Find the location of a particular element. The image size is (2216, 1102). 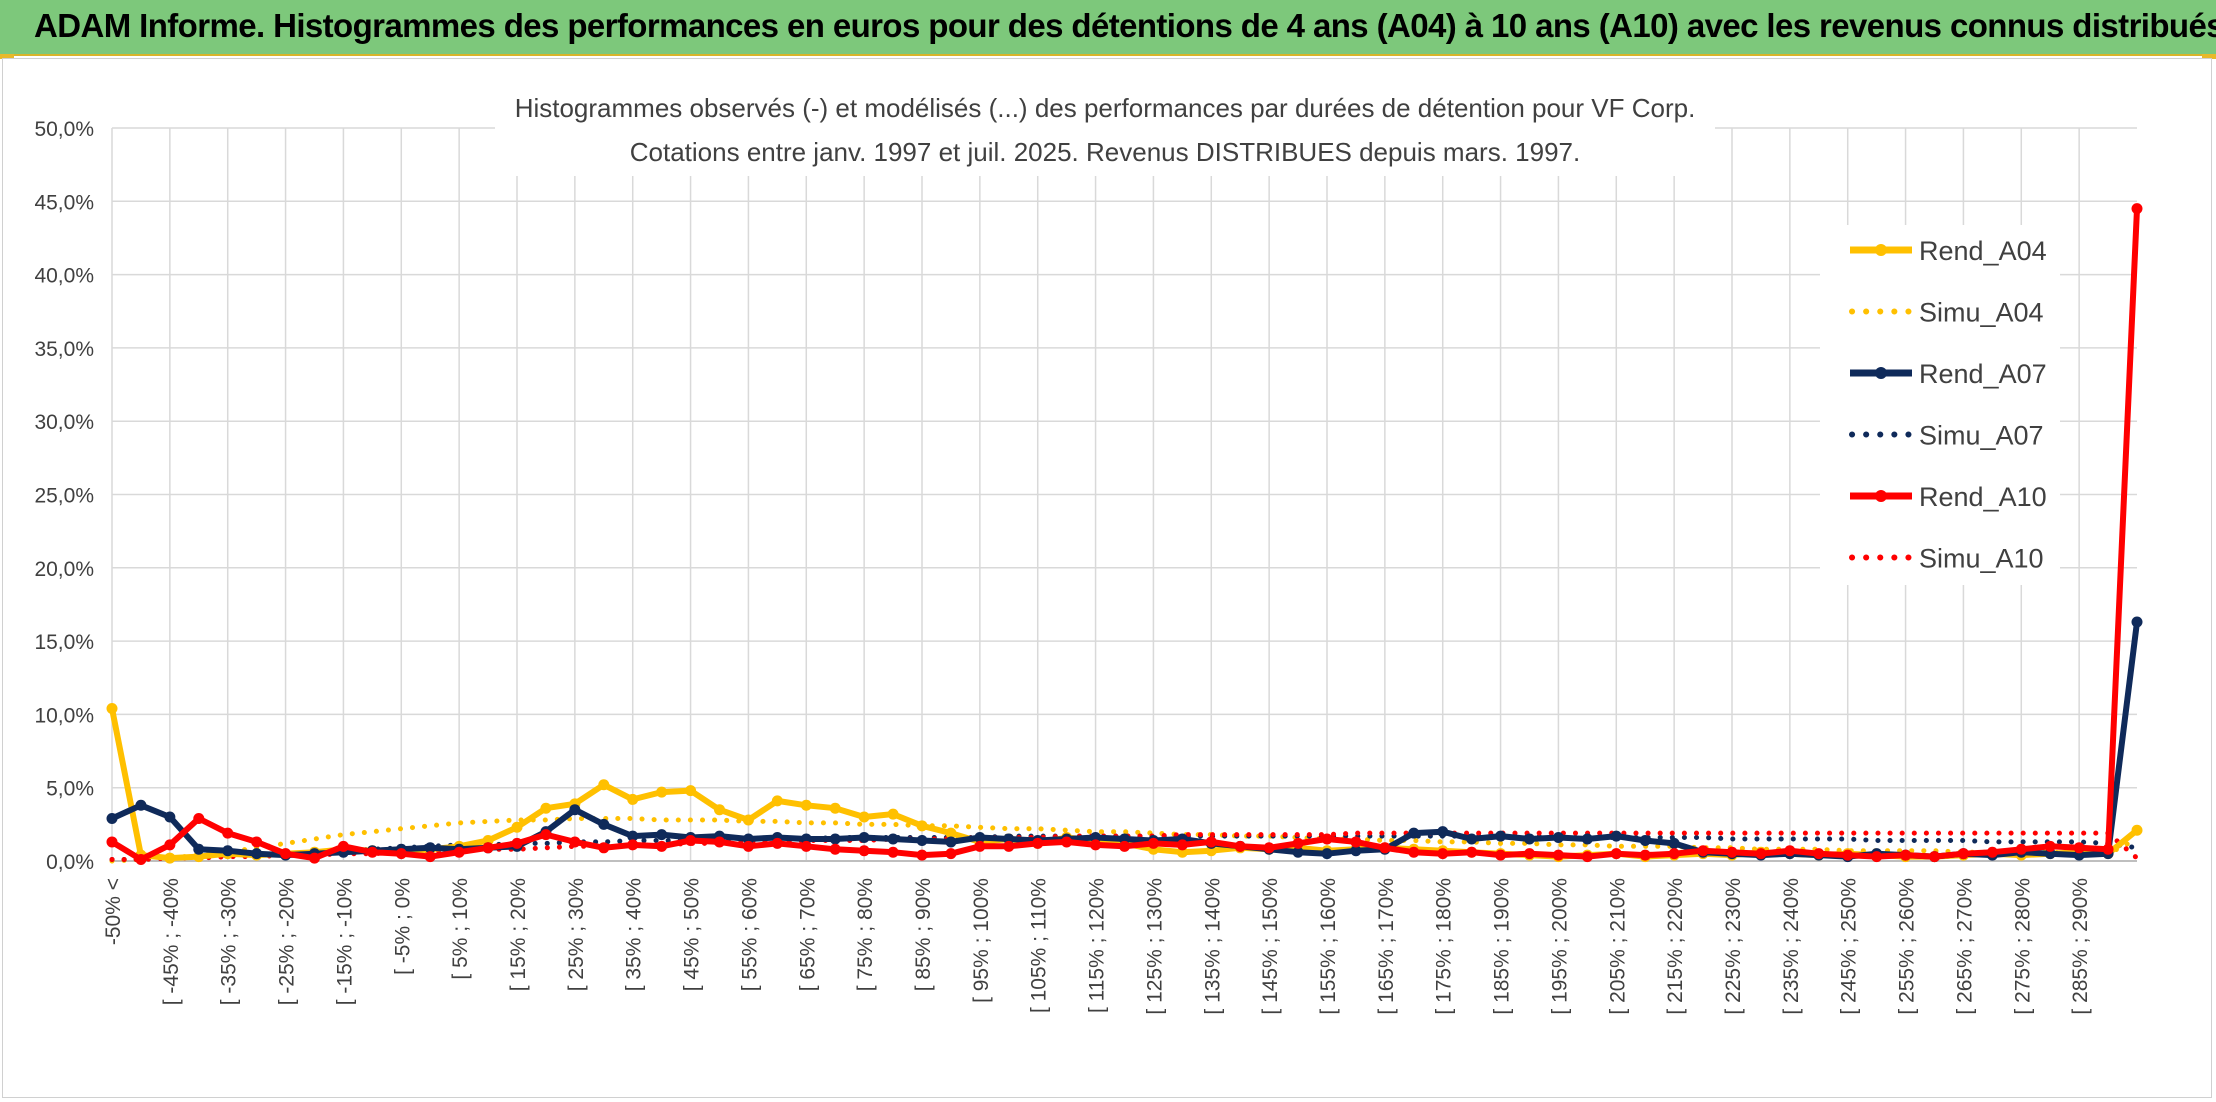

x-tick-label: [ -5% ; 0% is located at coordinates (402, 926).